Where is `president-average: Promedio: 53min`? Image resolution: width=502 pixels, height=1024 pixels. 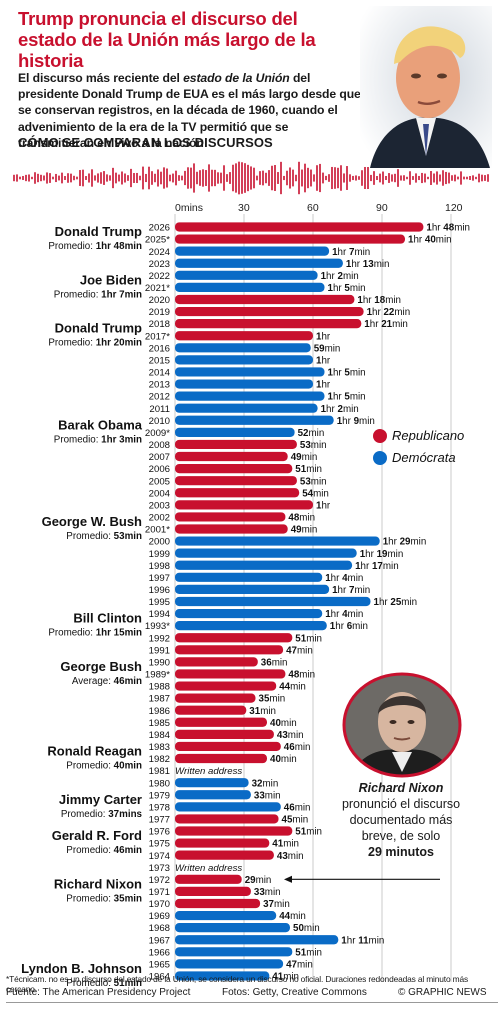 president-average: Promedio: 53min is located at coordinates (104, 536).